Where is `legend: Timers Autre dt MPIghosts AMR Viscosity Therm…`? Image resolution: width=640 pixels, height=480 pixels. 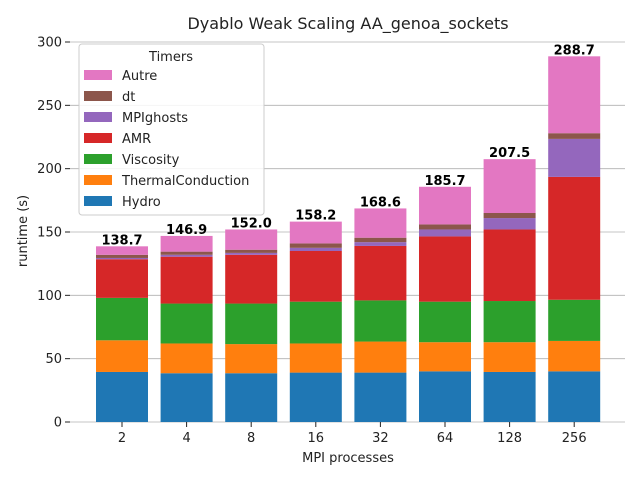
legend: Timers Autre dt MPIghosts AMR Viscosity Therm… is located at coordinates (171, 129).